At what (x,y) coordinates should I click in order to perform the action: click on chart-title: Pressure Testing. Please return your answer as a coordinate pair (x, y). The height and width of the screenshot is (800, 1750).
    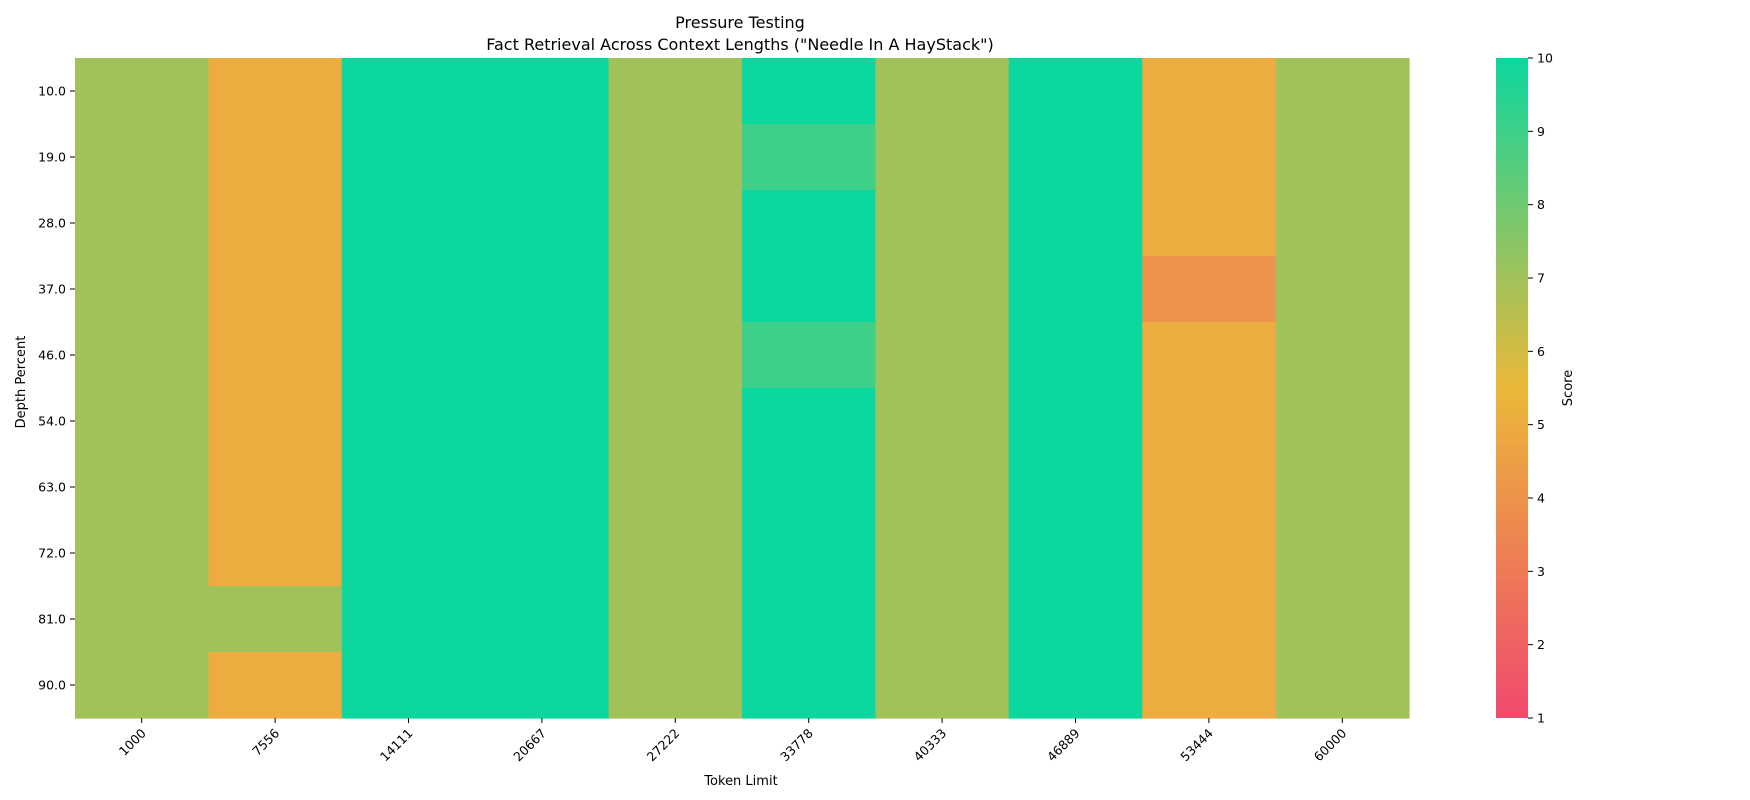
    Looking at the image, I should click on (740, 22).